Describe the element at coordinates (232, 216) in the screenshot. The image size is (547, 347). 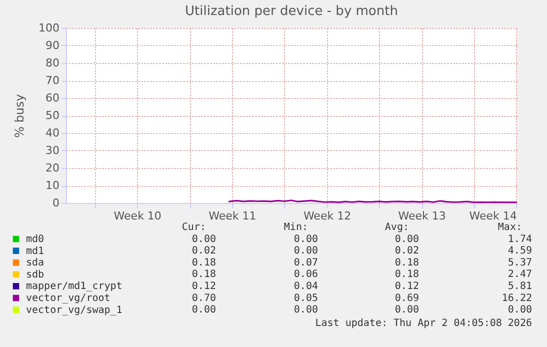
I see `x-tick-label: Week 11` at that location.